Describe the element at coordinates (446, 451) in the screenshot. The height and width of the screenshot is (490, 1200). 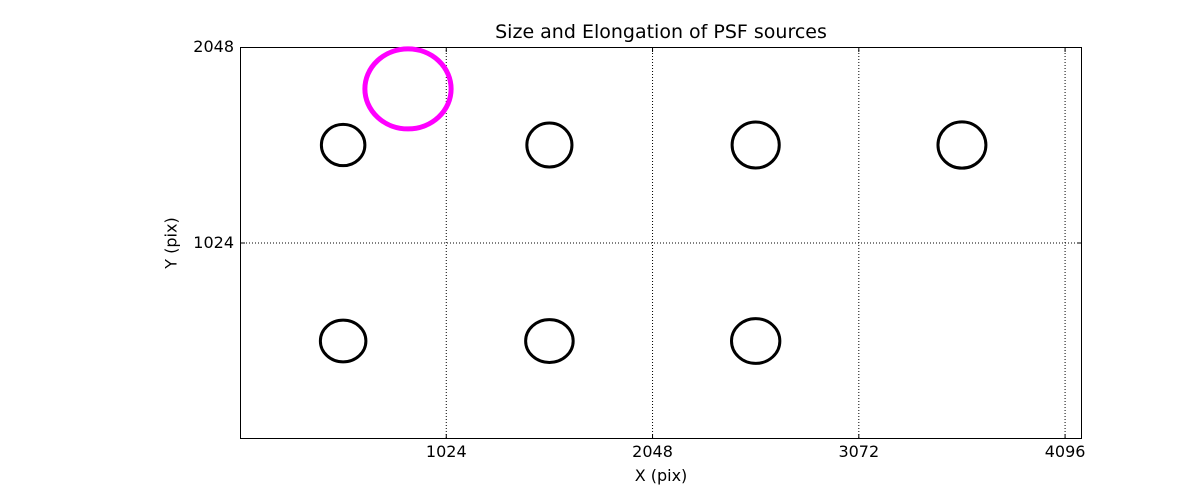
I see `x-tick-label: 1024` at that location.